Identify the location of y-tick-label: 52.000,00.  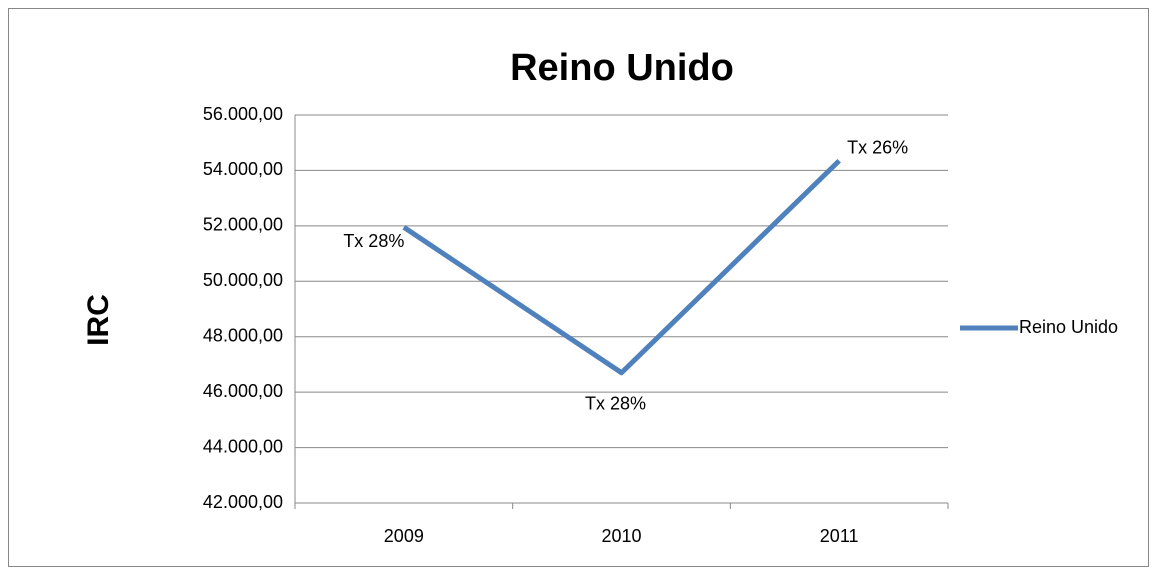
(243, 225).